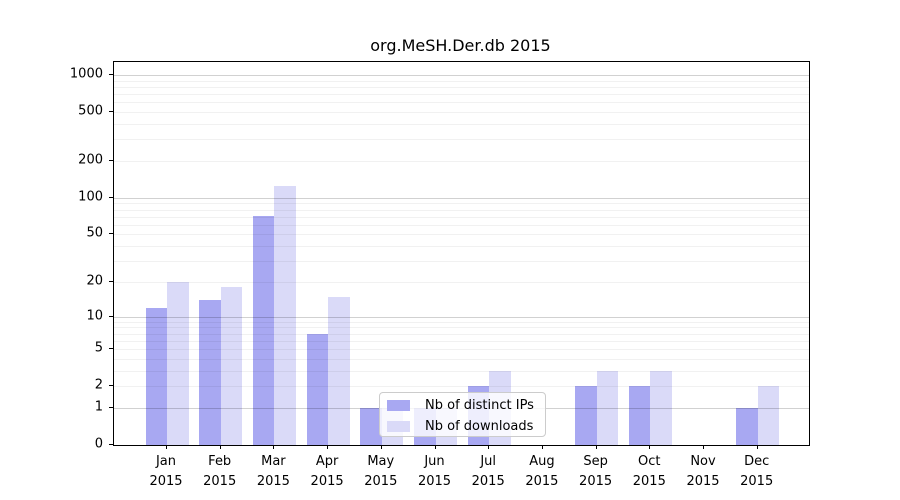 The image size is (900, 500). I want to click on y-tick-label-20: 20, so click(94, 281).